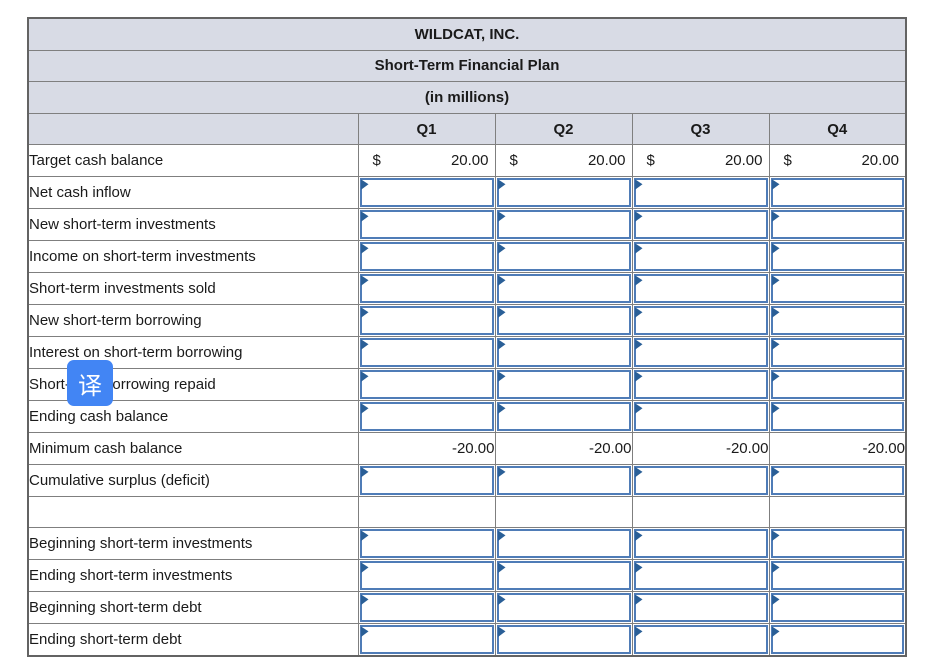 This screenshot has height=657, width=926. Describe the element at coordinates (837, 129) in the screenshot. I see `column-header-q4: Q4` at that location.